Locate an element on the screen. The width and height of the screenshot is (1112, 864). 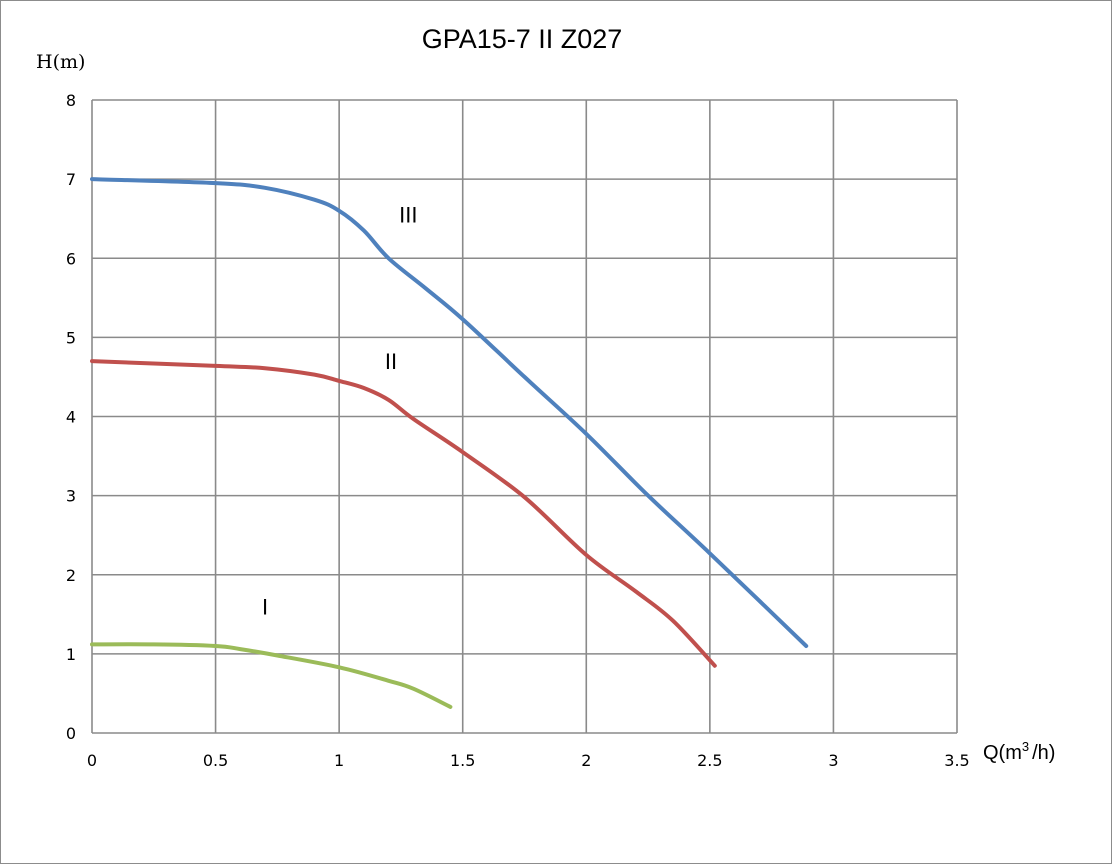
y-tick-label: 6 is located at coordinates (71, 258).